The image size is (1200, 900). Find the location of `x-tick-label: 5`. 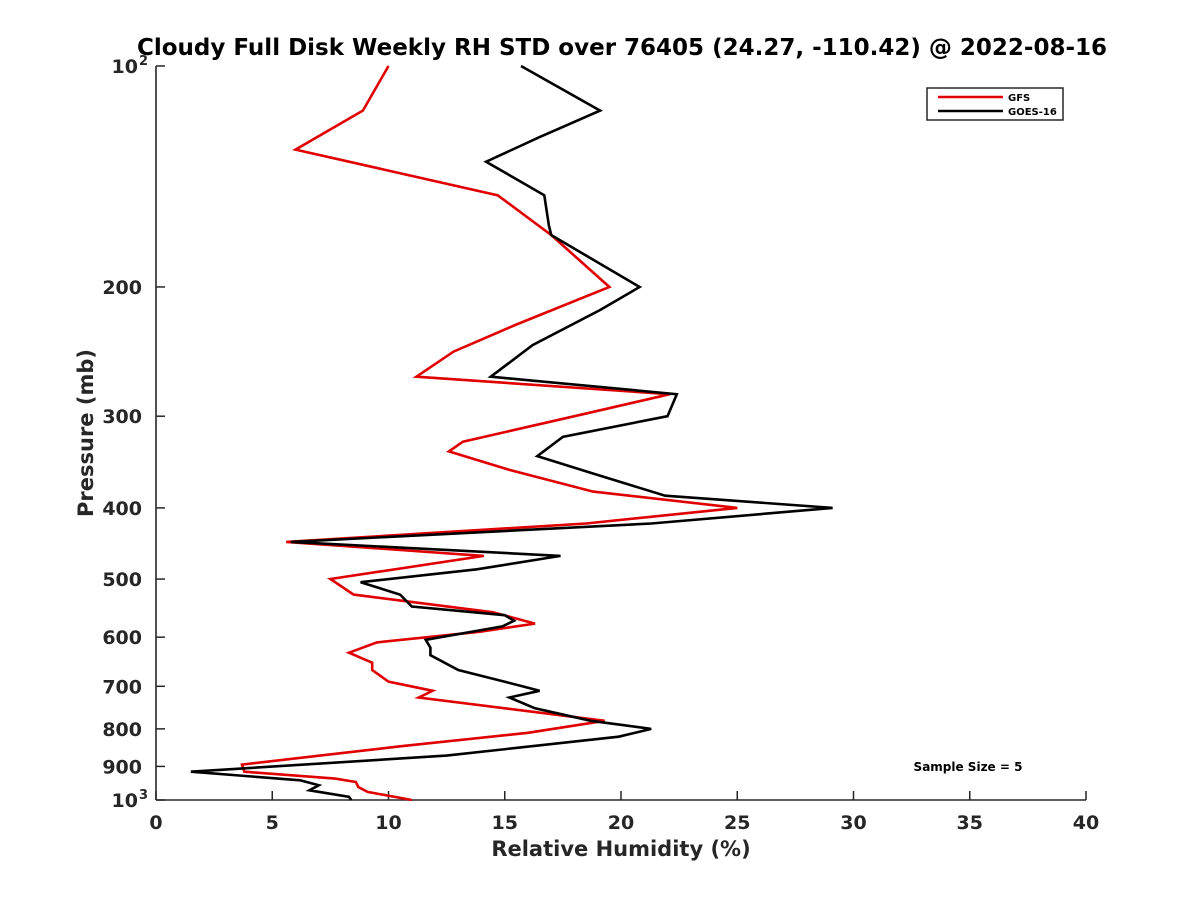

x-tick-label: 5 is located at coordinates (272, 823).